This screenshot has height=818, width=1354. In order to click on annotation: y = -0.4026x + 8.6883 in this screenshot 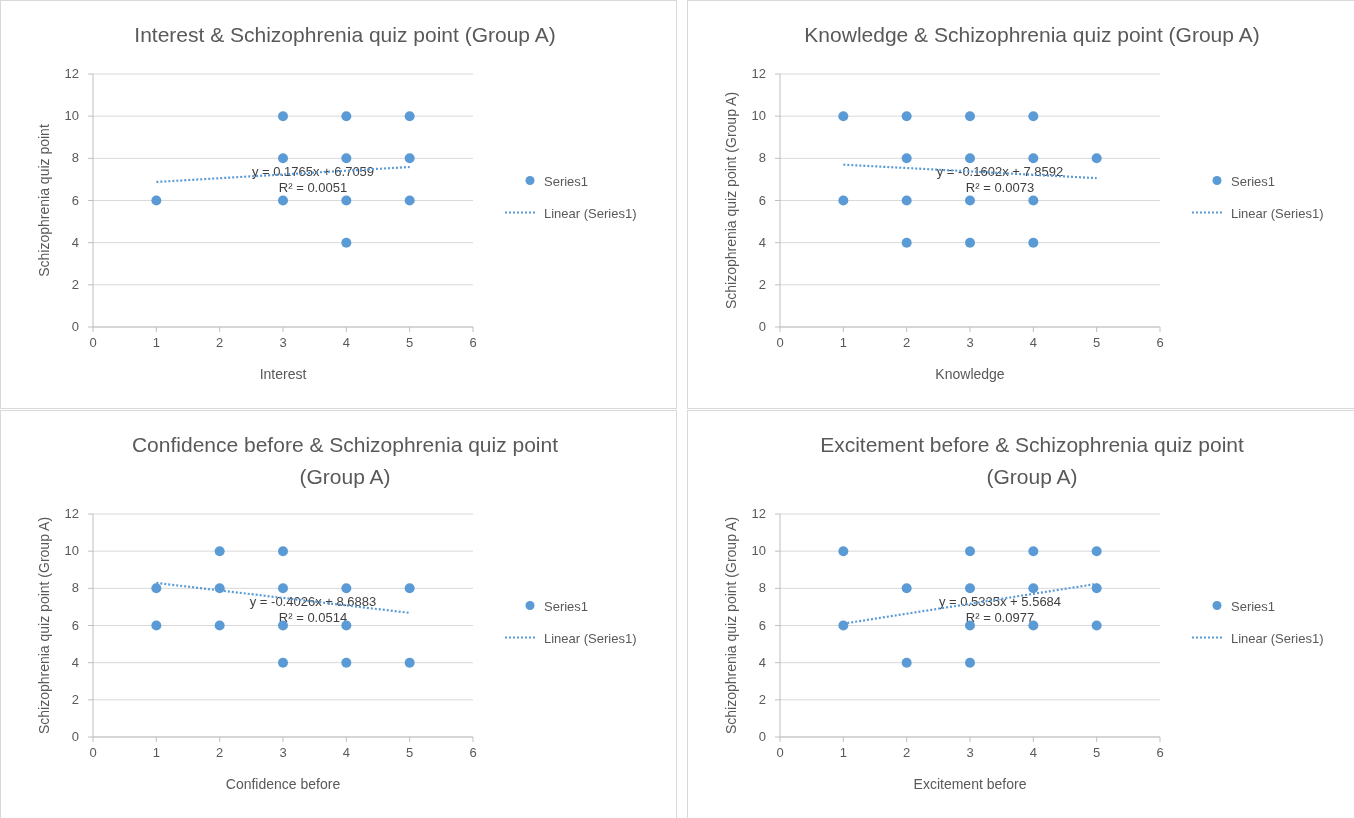, I will do `click(313, 602)`.